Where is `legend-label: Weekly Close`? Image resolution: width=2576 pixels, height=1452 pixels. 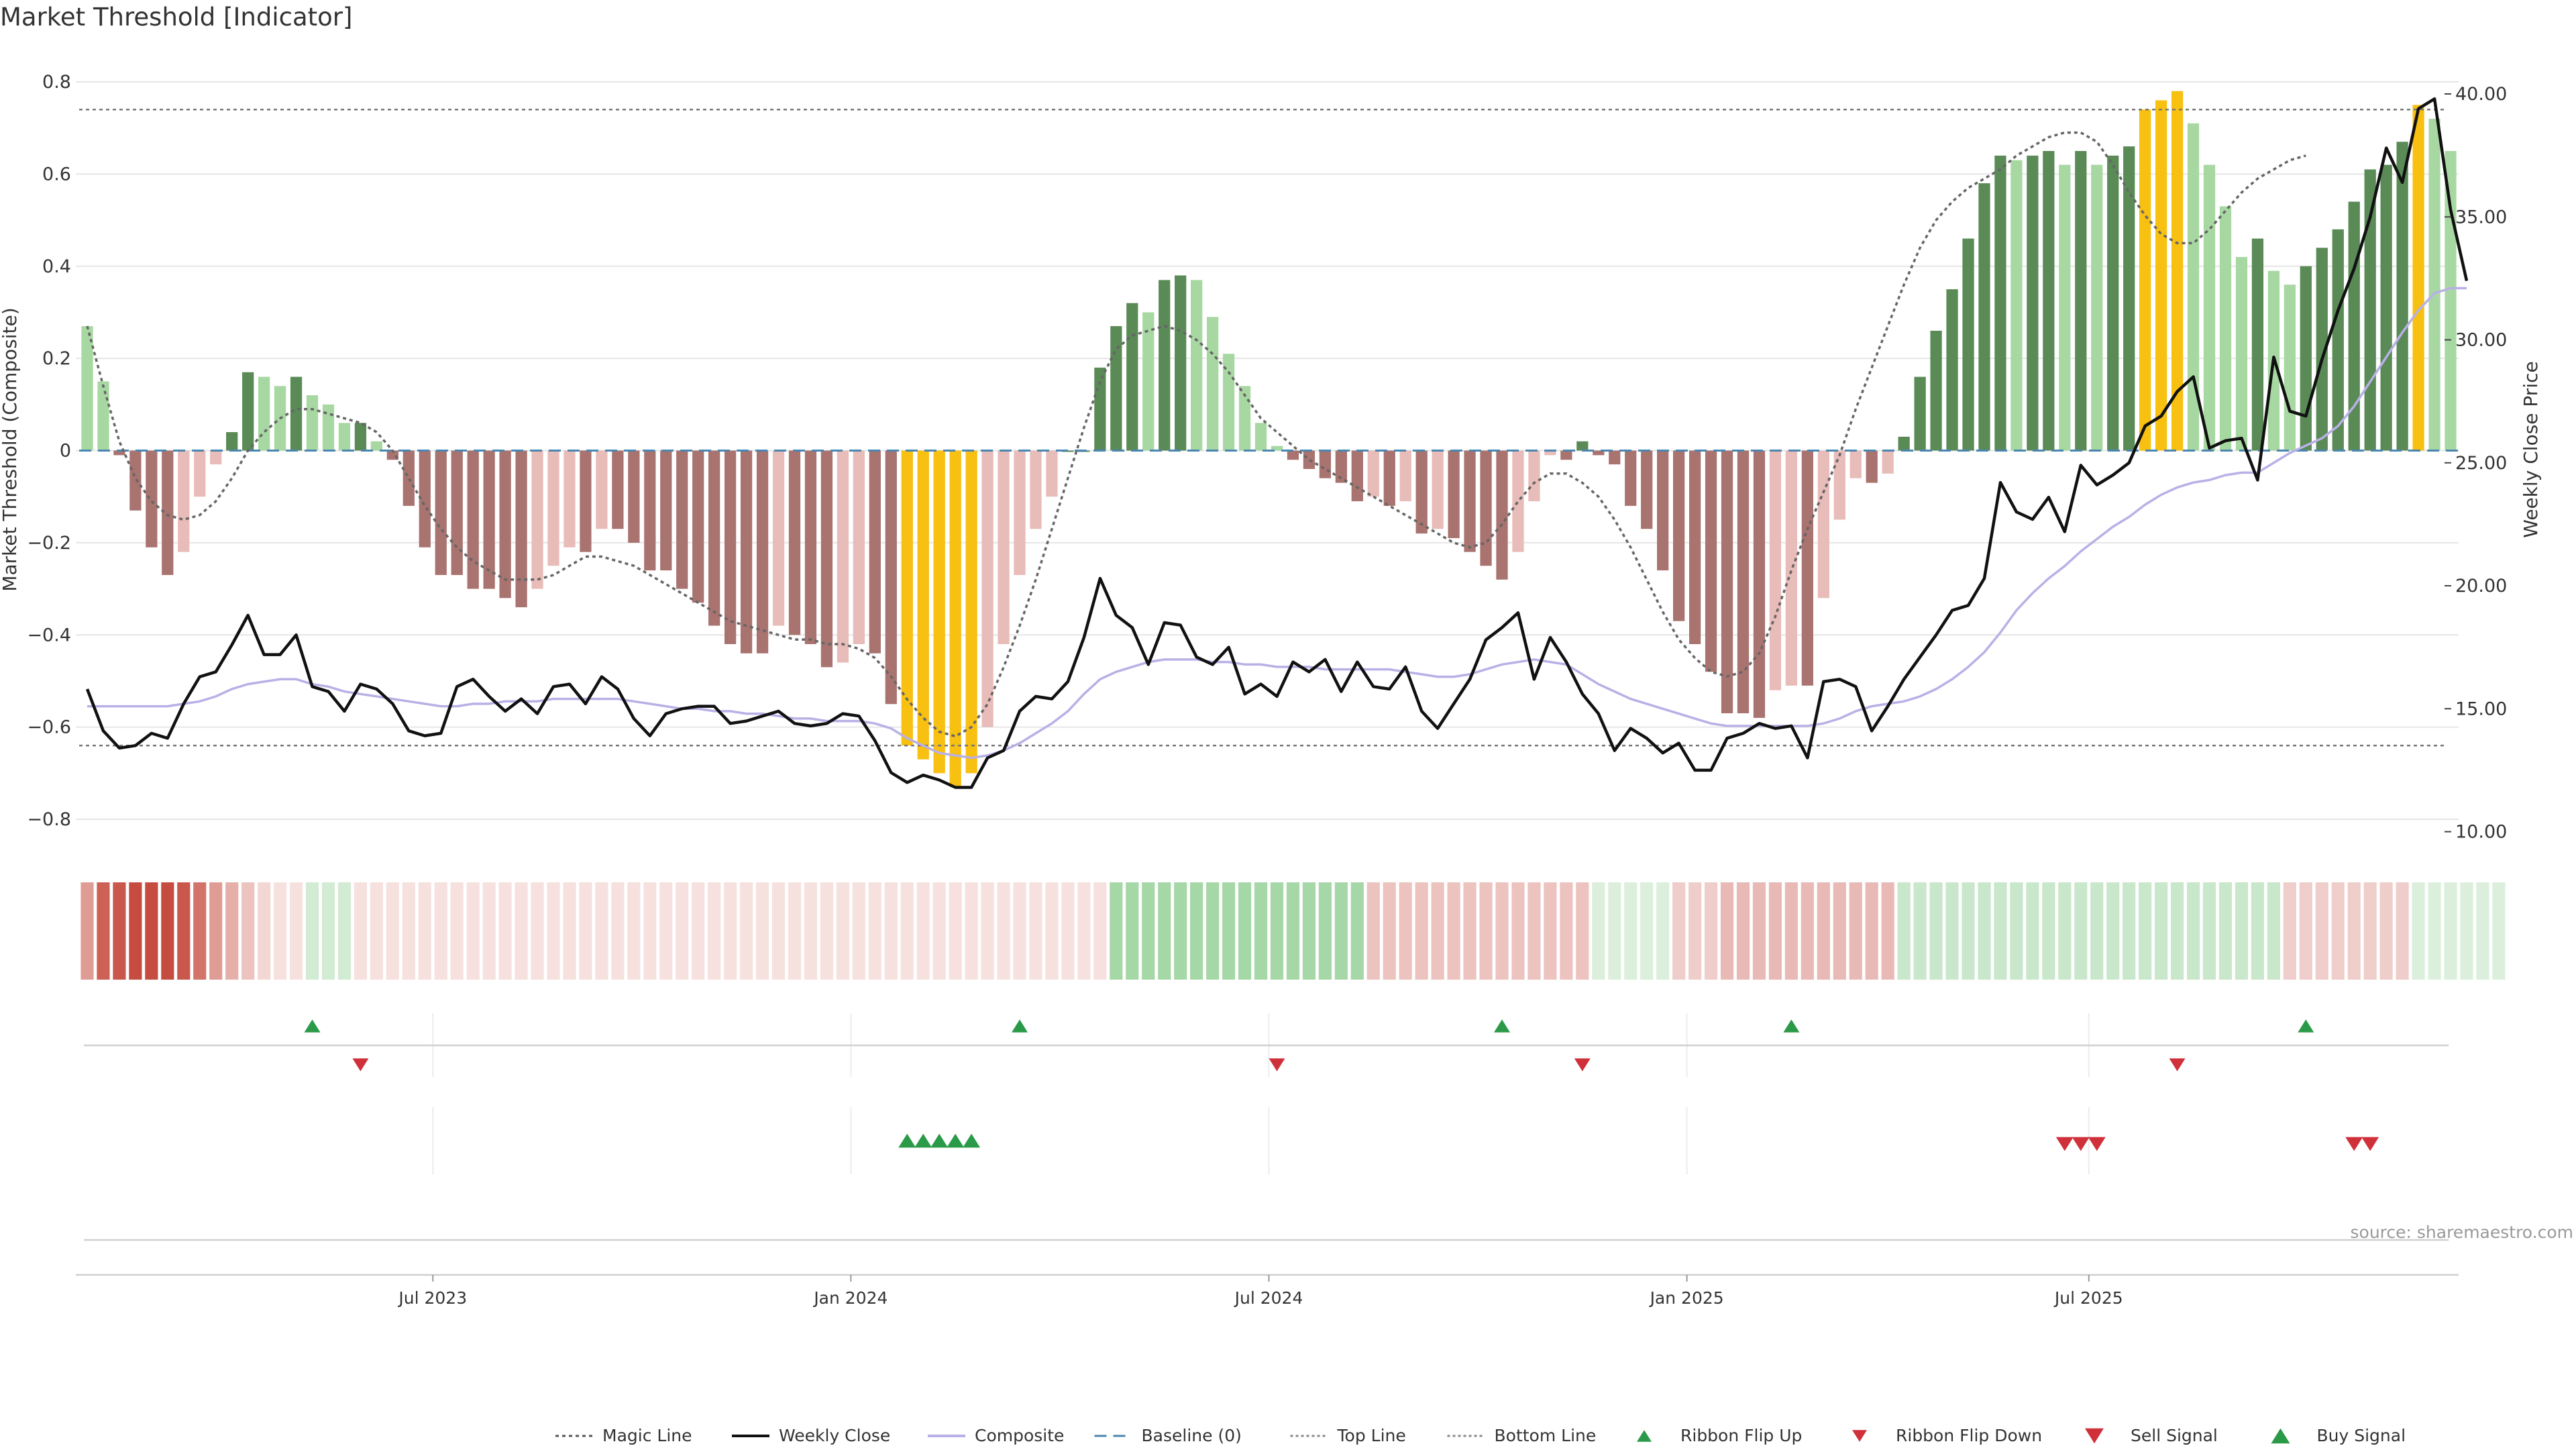
legend-label: Weekly Close is located at coordinates (834, 1436).